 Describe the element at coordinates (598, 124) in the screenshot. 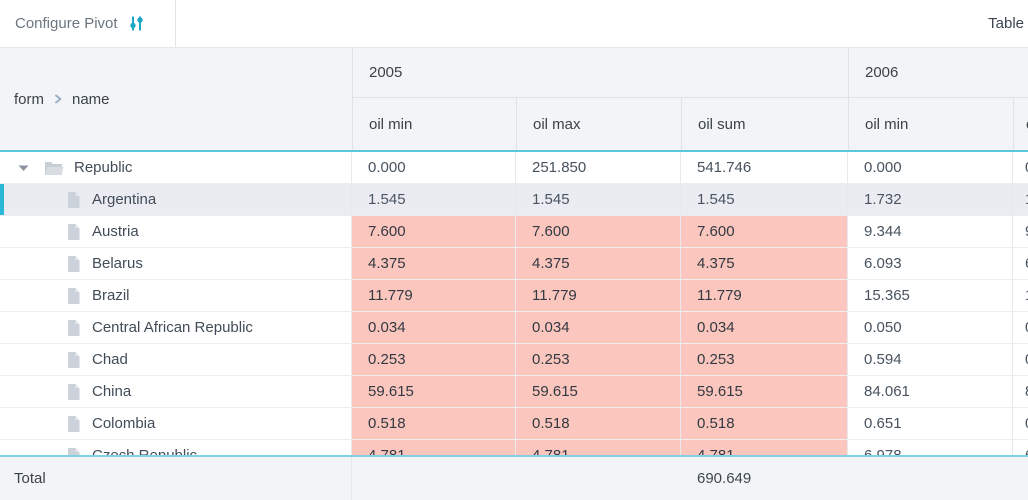

I see `column-header-oil-max-2005: oil max` at that location.